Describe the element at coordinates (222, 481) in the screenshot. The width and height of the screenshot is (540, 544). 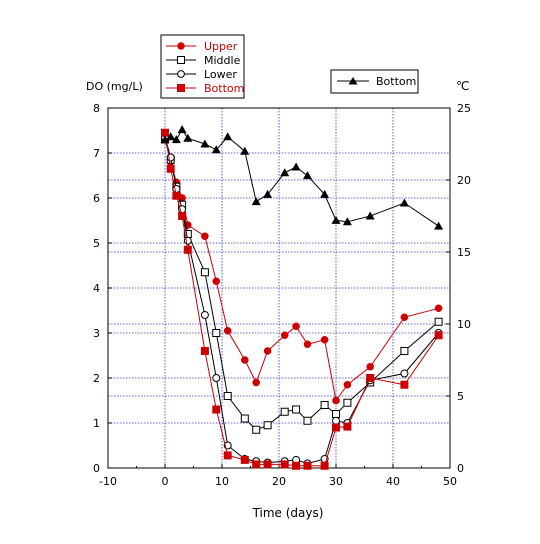
I see `x-tick-label: 10` at that location.